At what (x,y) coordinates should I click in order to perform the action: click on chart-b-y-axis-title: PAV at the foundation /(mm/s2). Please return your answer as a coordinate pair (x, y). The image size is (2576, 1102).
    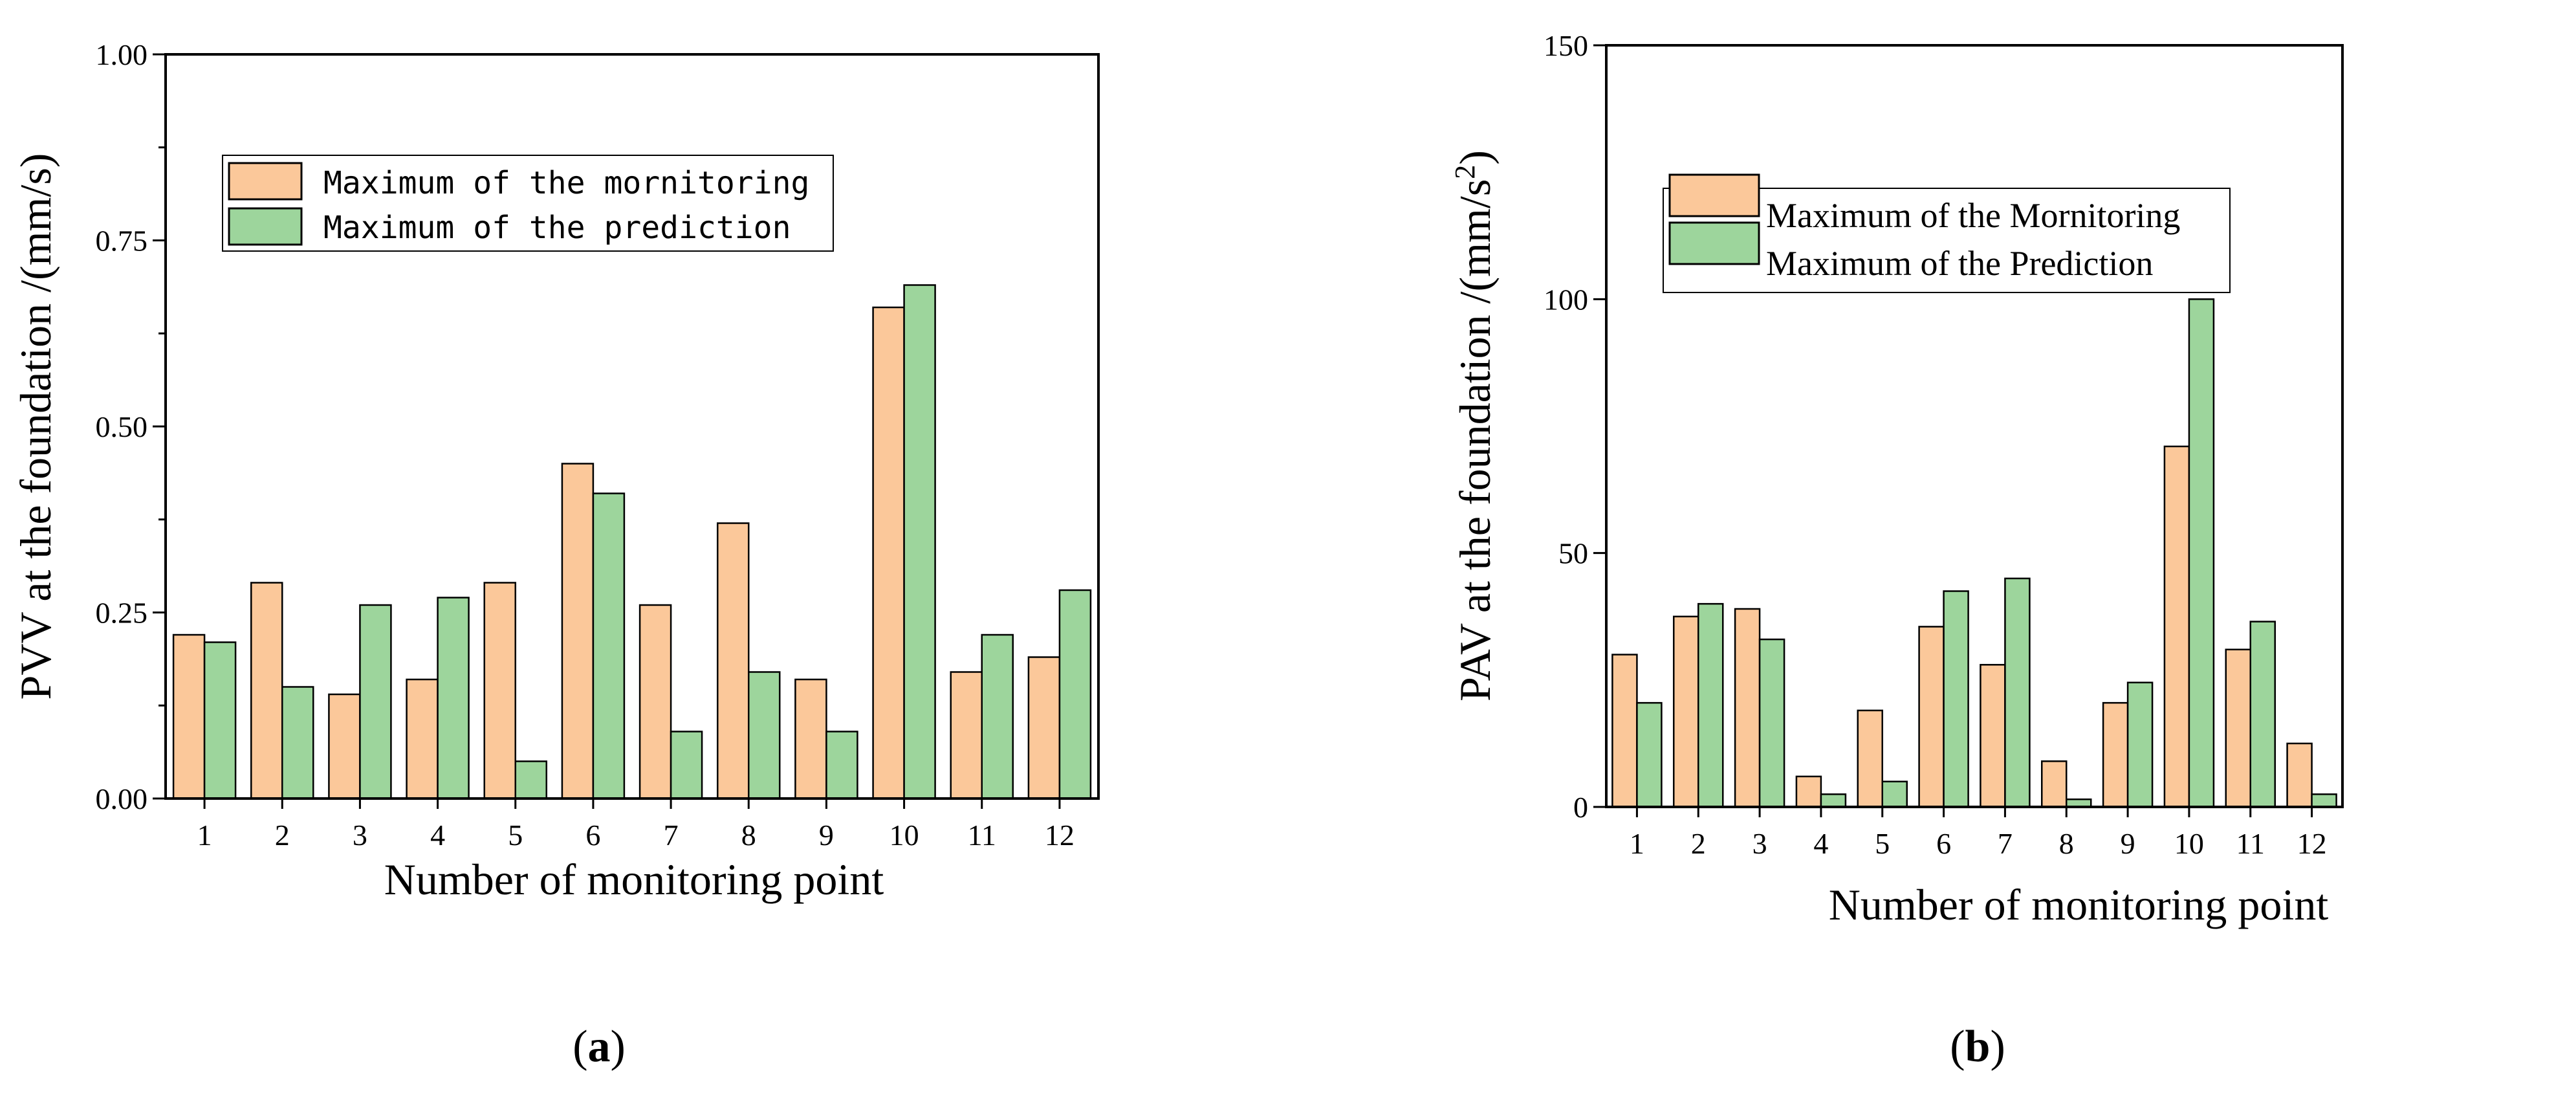
    Looking at the image, I should click on (1474, 425).